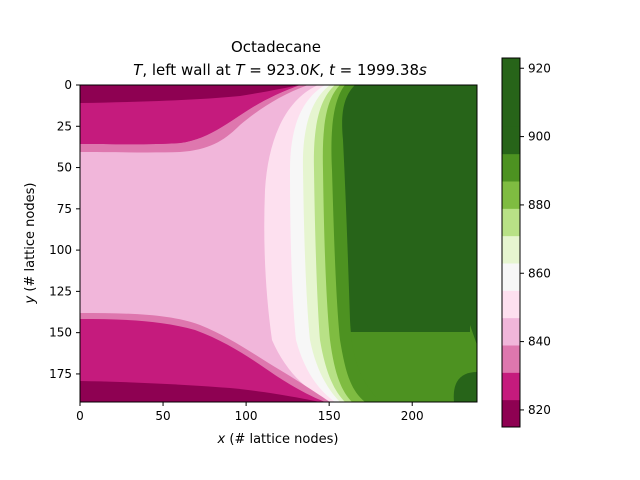 The width and height of the screenshot is (640, 480). Describe the element at coordinates (246, 416) in the screenshot. I see `x-tick-label: 100` at that location.